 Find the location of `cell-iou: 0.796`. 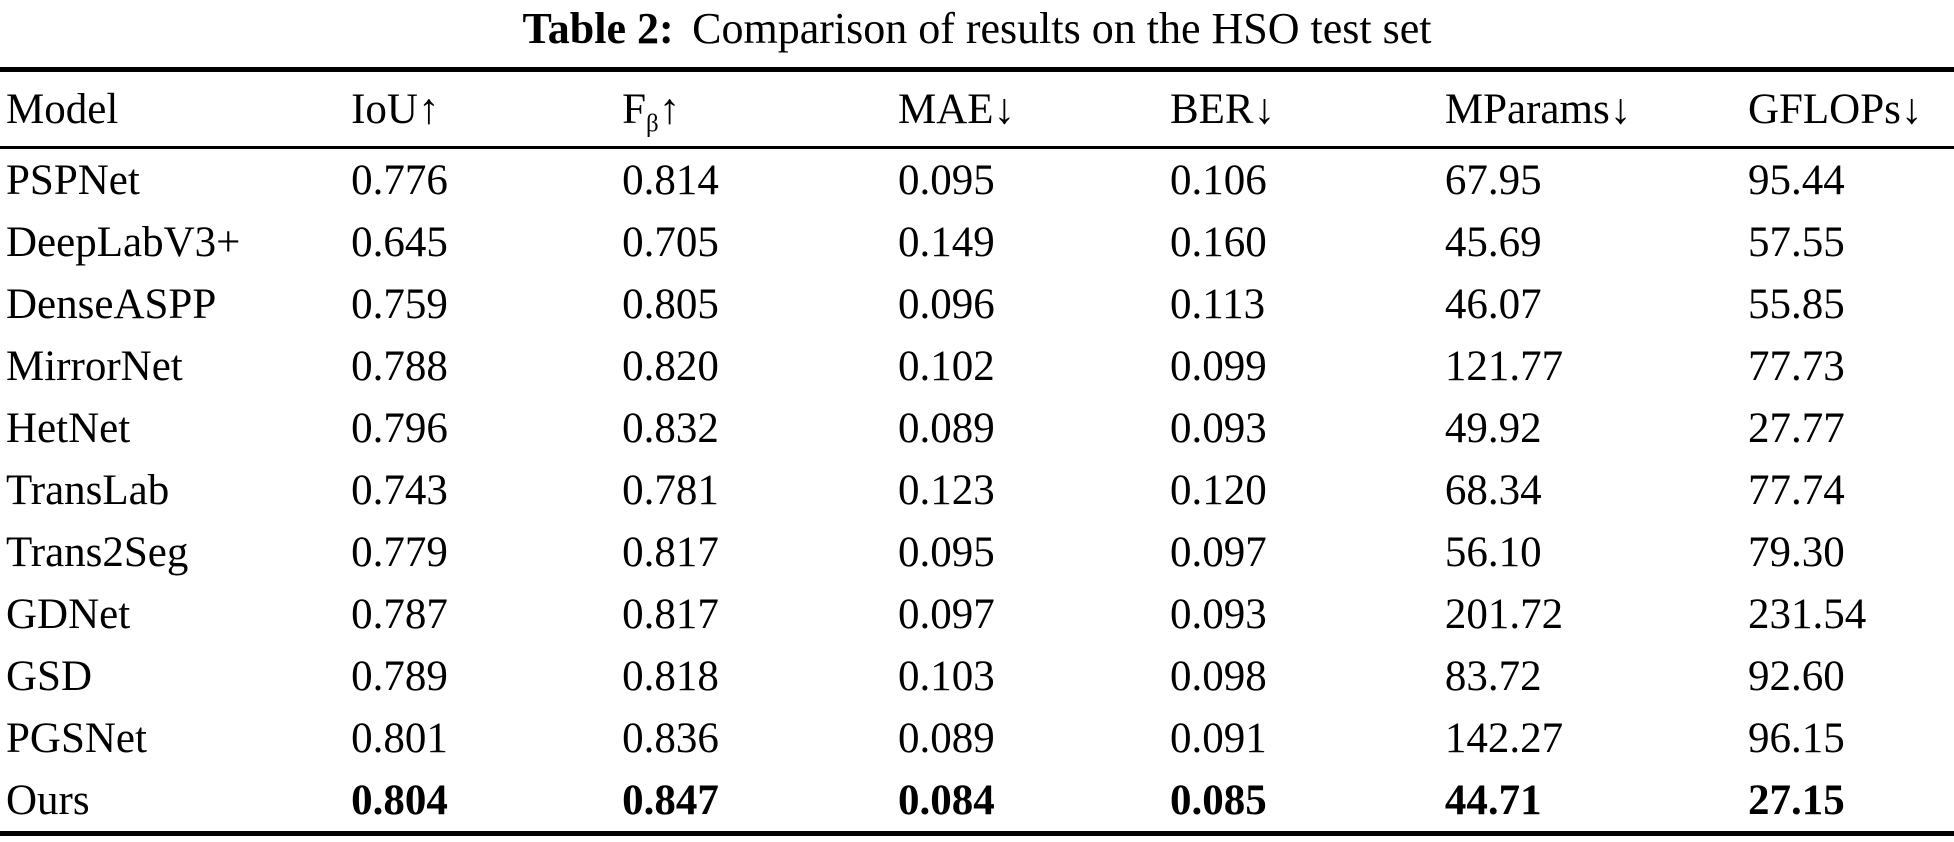

cell-iou: 0.796 is located at coordinates (399, 428).